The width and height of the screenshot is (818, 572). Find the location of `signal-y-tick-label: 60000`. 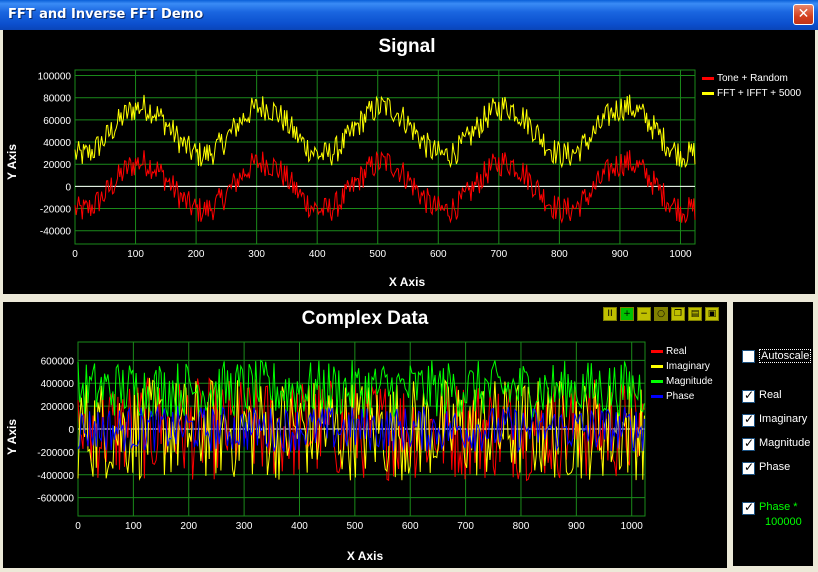

signal-y-tick-label: 60000 is located at coordinates (57, 121).